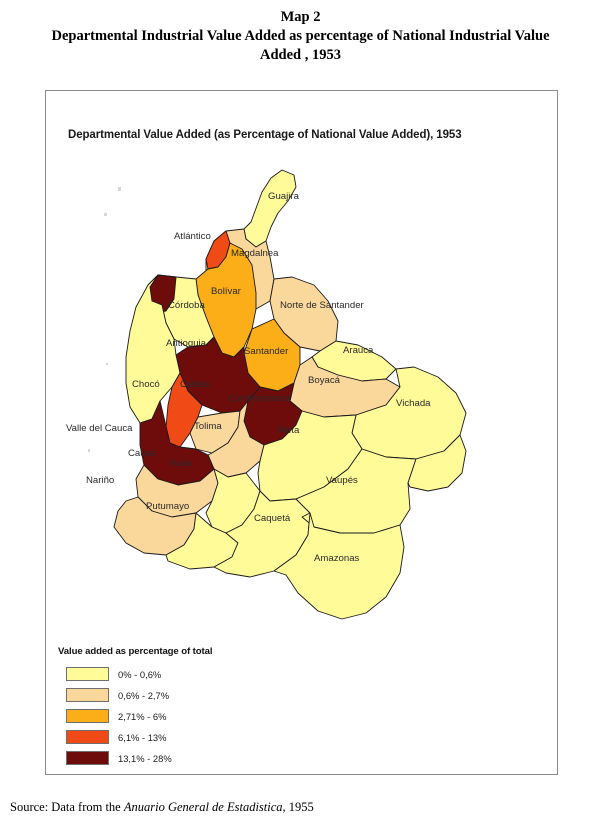 This screenshot has height=828, width=601. I want to click on legend-label: 0% - 0,6%, so click(140, 674).